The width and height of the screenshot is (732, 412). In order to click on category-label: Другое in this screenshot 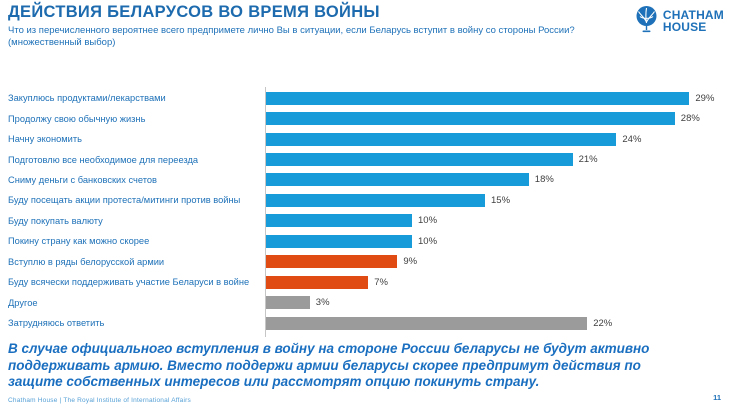, I will do `click(23, 302)`.